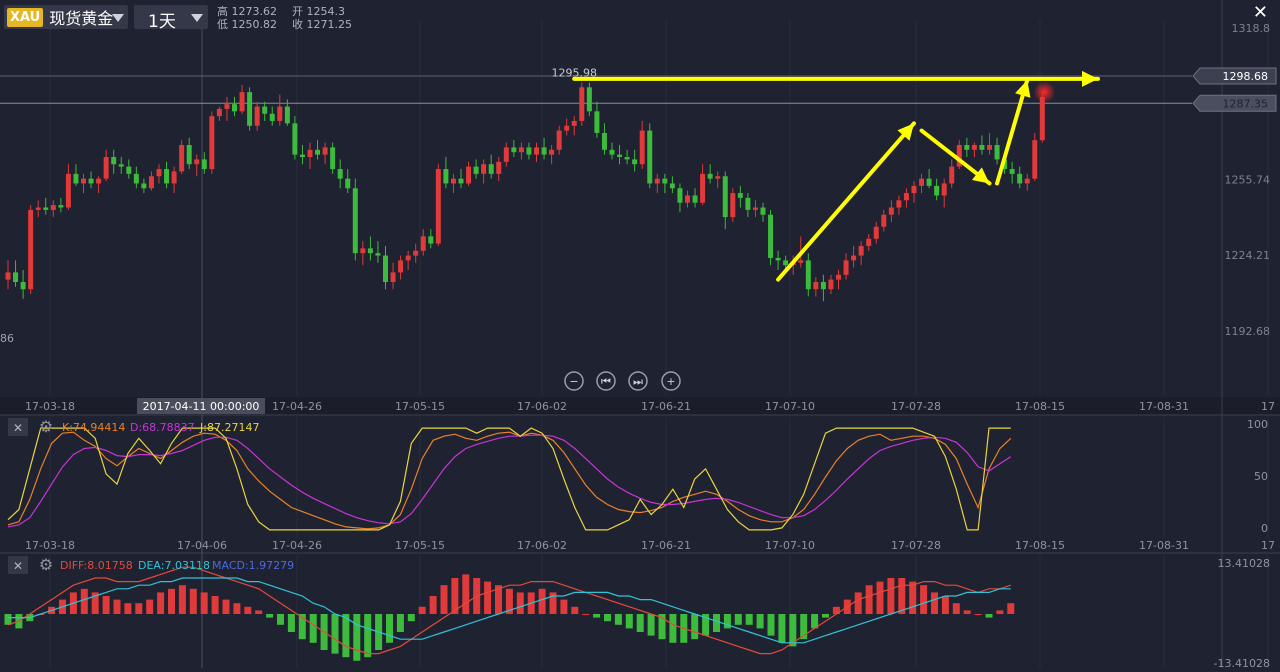 This screenshot has width=1280, height=672. What do you see at coordinates (1040, 406) in the screenshot?
I see `x-tick-label: 17-08-15` at bounding box center [1040, 406].